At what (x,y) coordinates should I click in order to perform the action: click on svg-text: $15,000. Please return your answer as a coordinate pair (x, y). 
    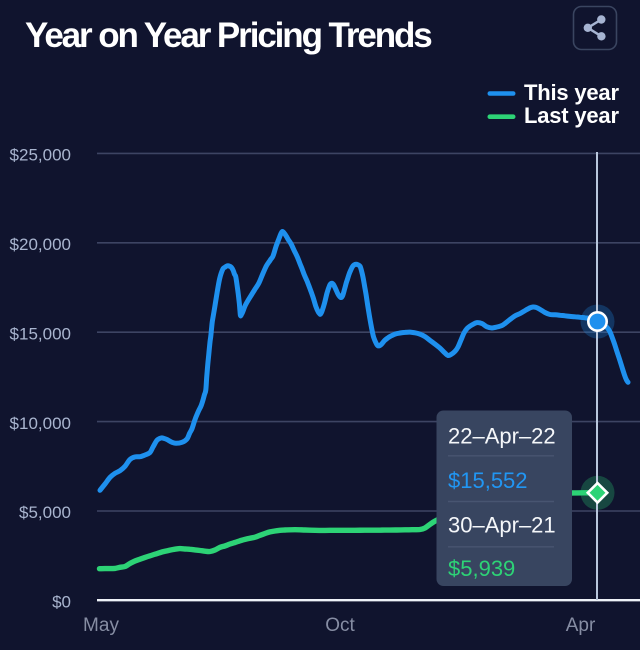
    Looking at the image, I should click on (40, 333).